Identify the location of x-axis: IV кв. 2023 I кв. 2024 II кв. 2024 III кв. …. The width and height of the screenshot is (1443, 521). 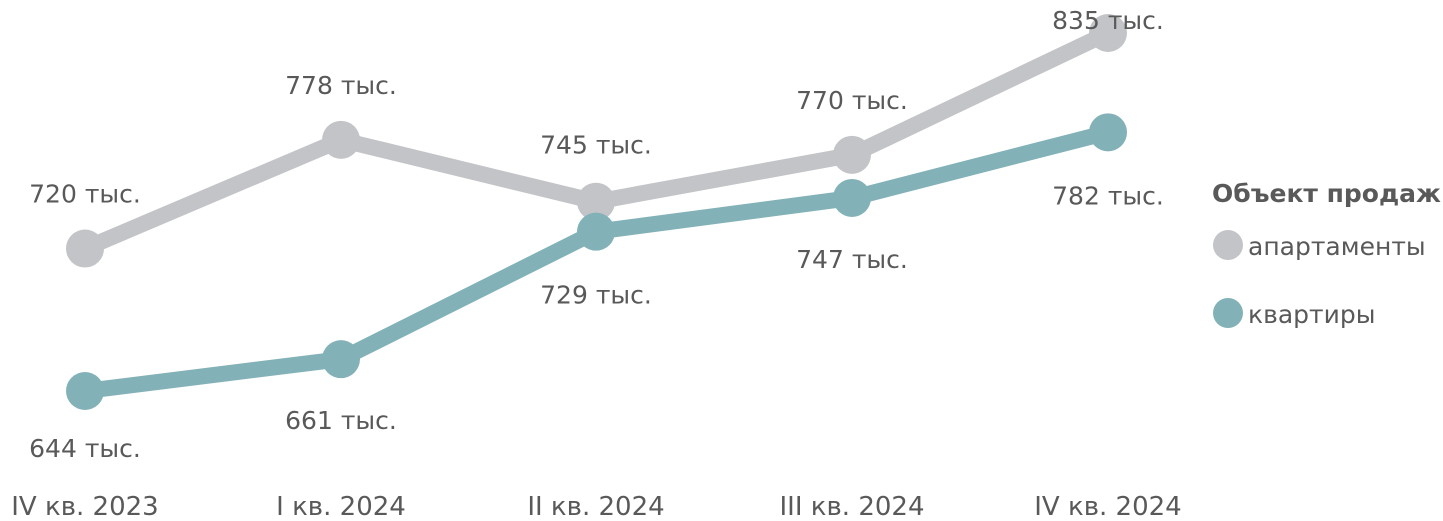
(596, 506).